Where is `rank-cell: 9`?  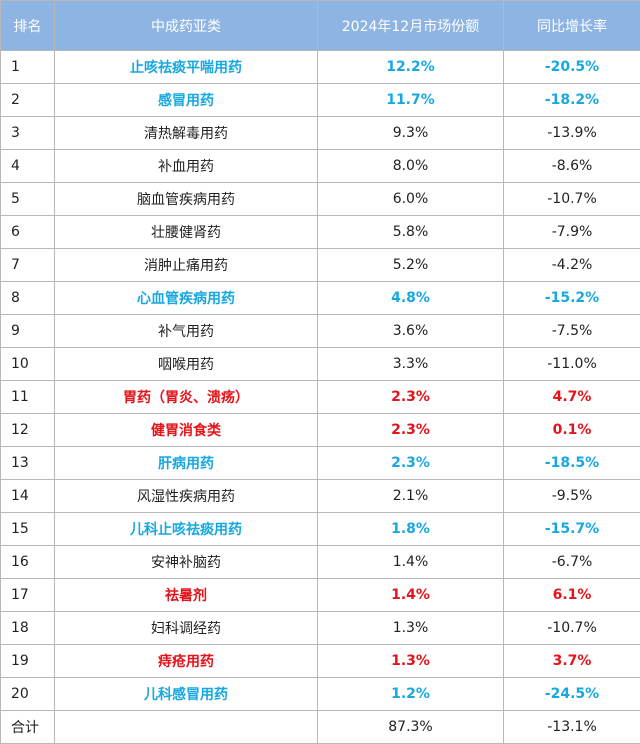 rank-cell: 9 is located at coordinates (27, 331).